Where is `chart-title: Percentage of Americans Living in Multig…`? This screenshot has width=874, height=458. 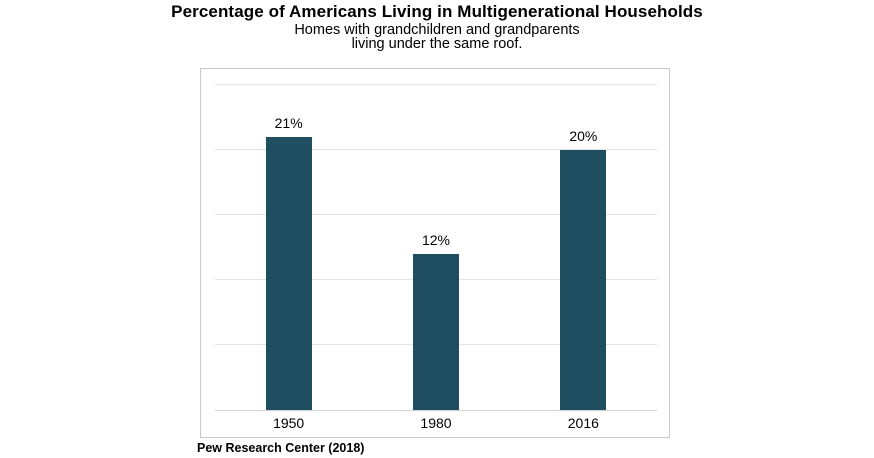
chart-title: Percentage of Americans Living in Multig… is located at coordinates (437, 11).